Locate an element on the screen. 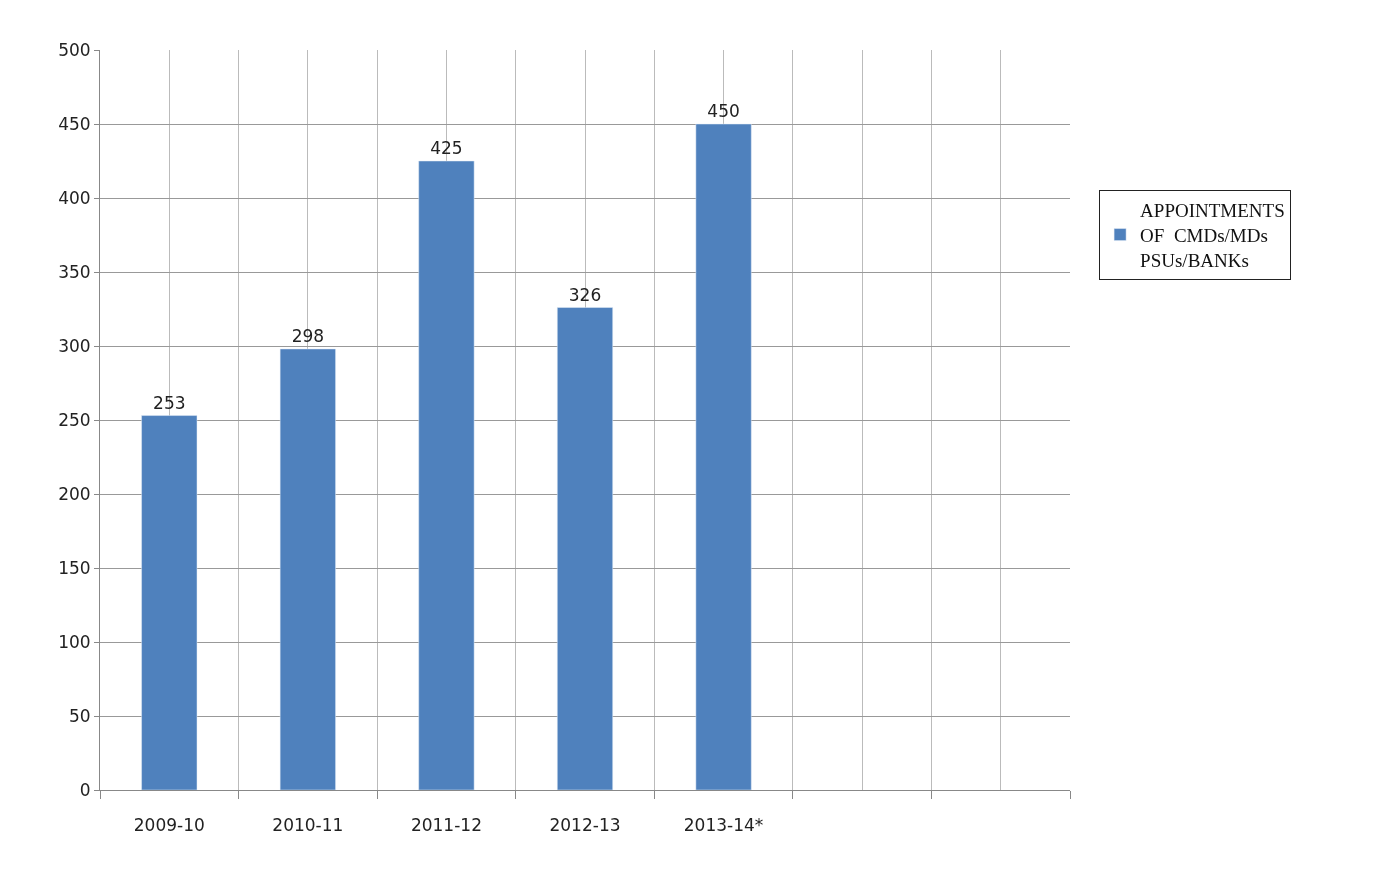 The height and width of the screenshot is (880, 1400). legend-label: APPOINTMENTS OF CMDs/MDs PSUs/BANKs is located at coordinates (1212, 235).